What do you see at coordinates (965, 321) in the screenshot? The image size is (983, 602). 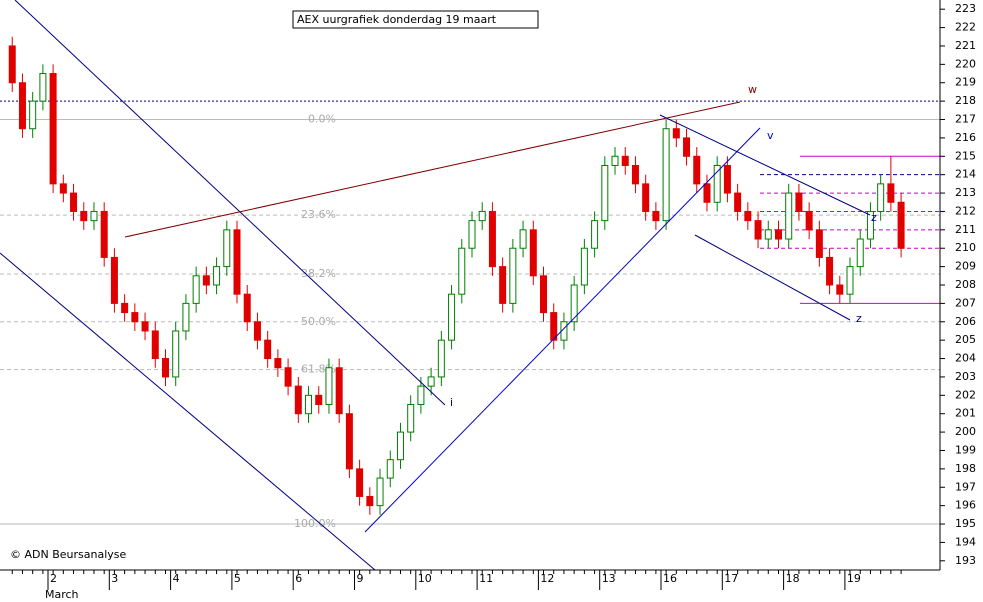 I see `y-tick-label: 206` at bounding box center [965, 321].